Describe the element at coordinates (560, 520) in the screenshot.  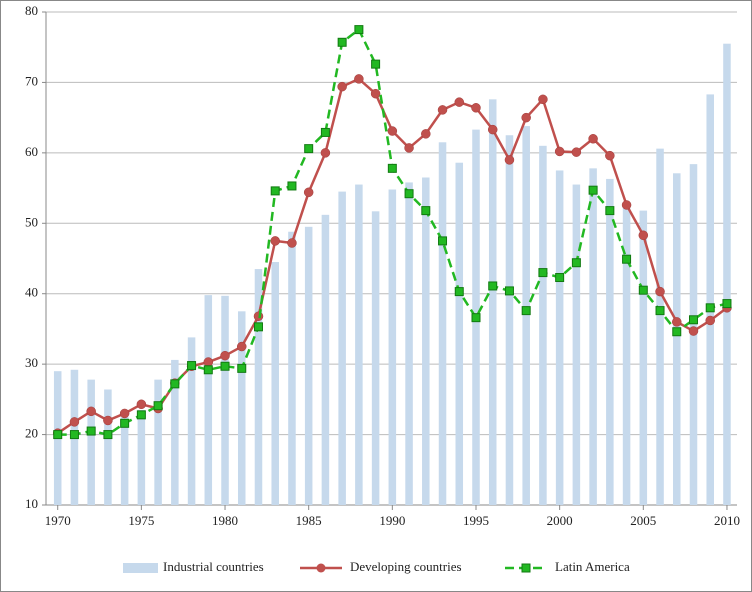
I see `x-tick-label: 2000` at that location.